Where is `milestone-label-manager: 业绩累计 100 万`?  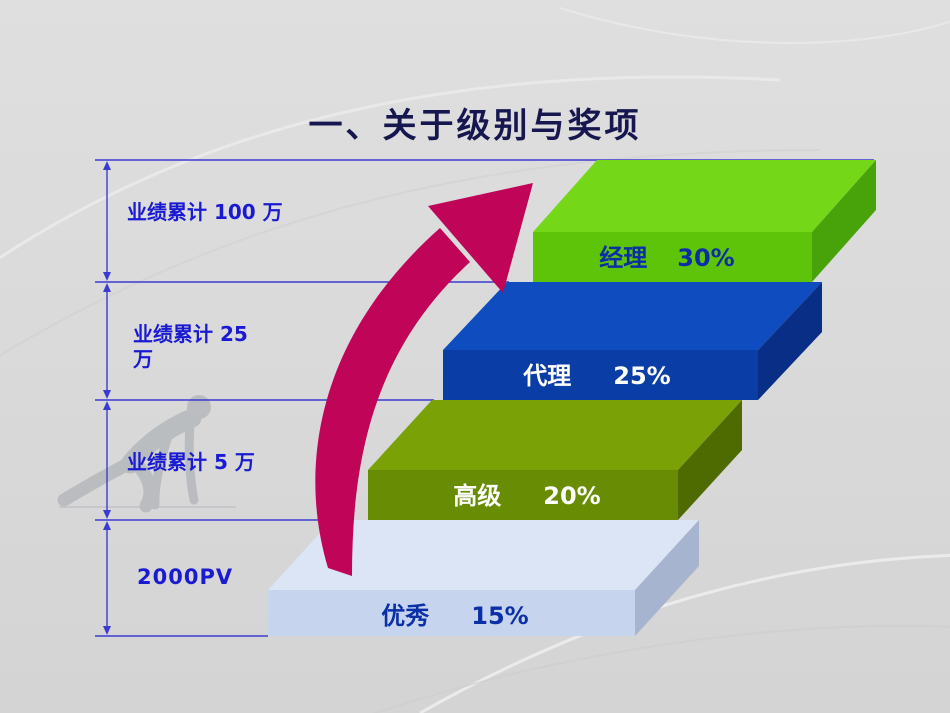
milestone-label-manager: 业绩累计 100 万 is located at coordinates (205, 212).